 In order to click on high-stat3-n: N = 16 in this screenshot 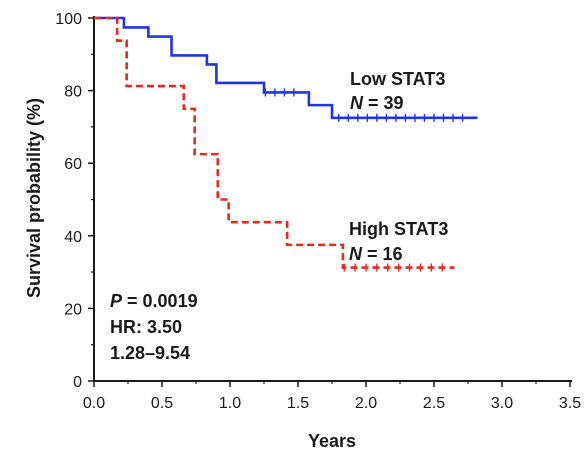, I will do `click(376, 254)`.